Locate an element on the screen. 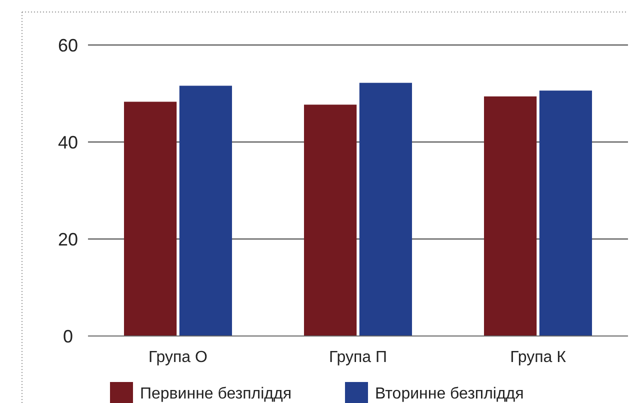 Image resolution: width=636 pixels, height=403 pixels. y-tick-label: 40 is located at coordinates (68, 142).